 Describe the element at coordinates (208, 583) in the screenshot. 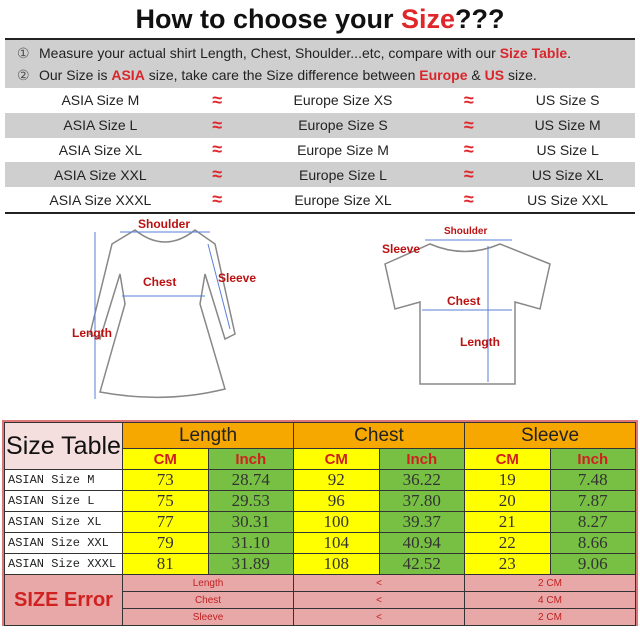

I see `error-item: Length` at that location.